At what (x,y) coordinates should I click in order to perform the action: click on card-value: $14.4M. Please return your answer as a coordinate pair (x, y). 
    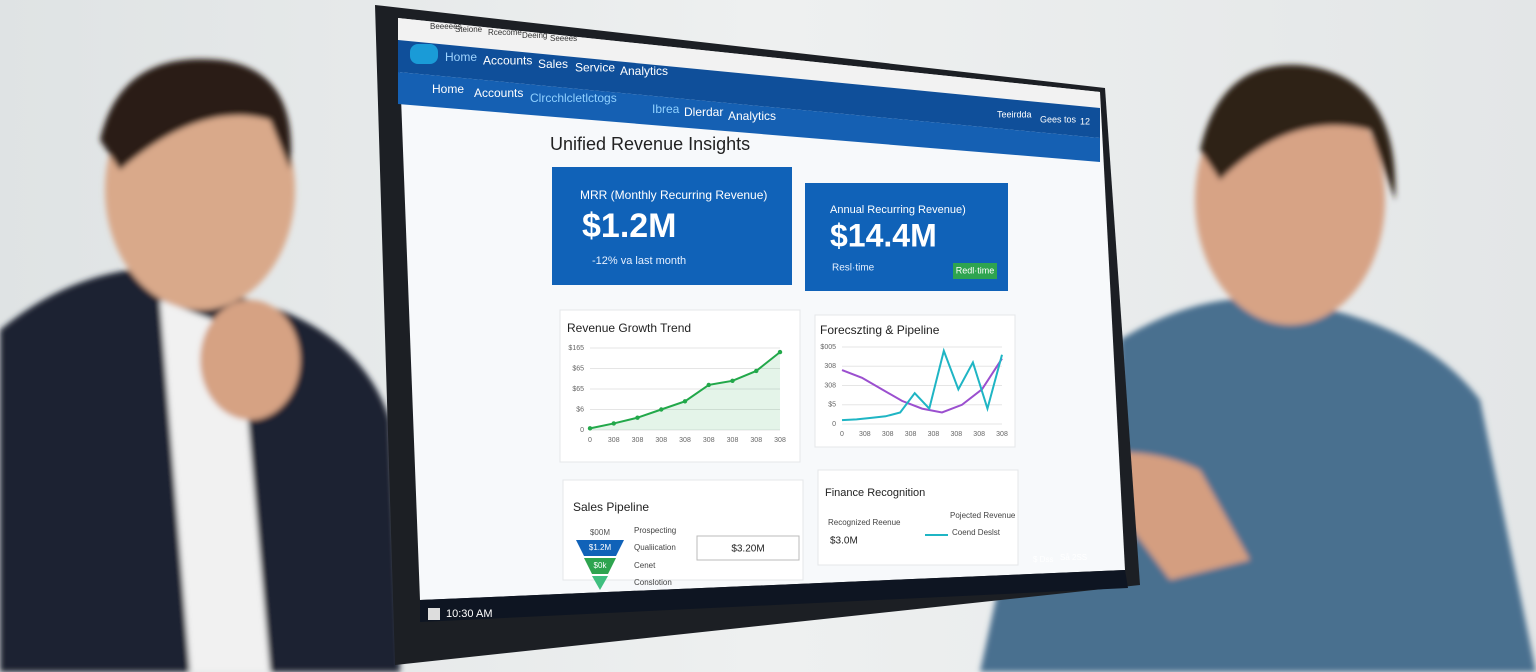
    Looking at the image, I should click on (883, 235).